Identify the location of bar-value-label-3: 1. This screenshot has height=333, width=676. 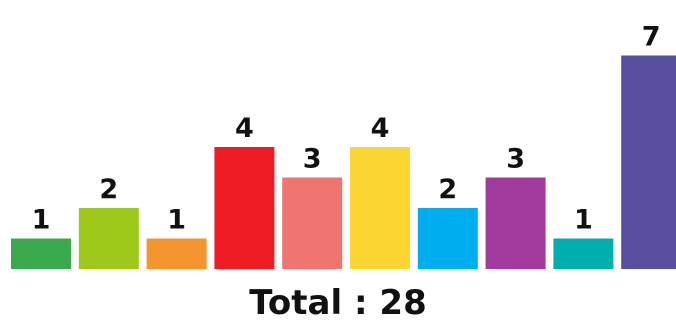
(176, 220).